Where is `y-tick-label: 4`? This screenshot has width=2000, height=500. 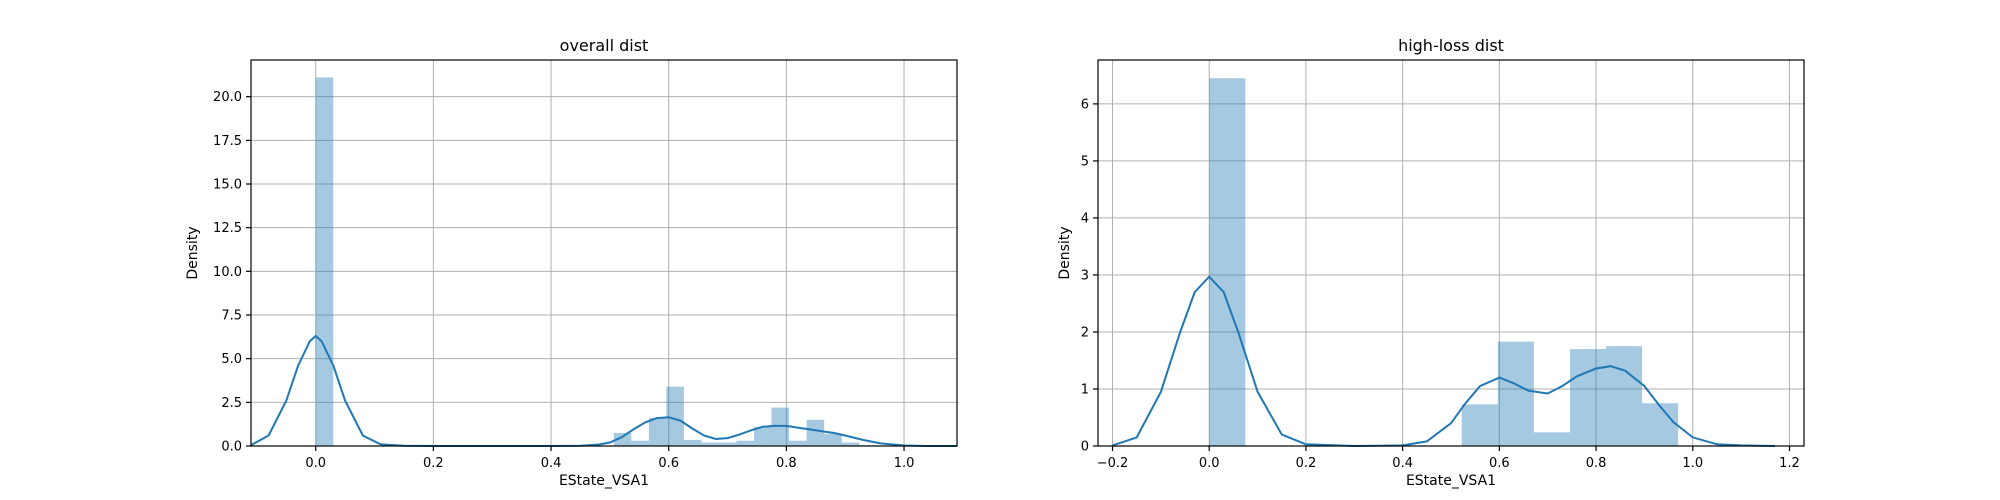 y-tick-label: 4 is located at coordinates (1085, 218).